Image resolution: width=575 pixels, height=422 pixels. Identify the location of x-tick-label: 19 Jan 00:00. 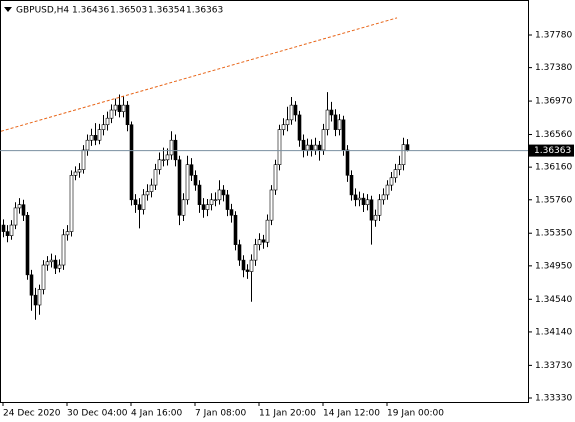
(415, 414).